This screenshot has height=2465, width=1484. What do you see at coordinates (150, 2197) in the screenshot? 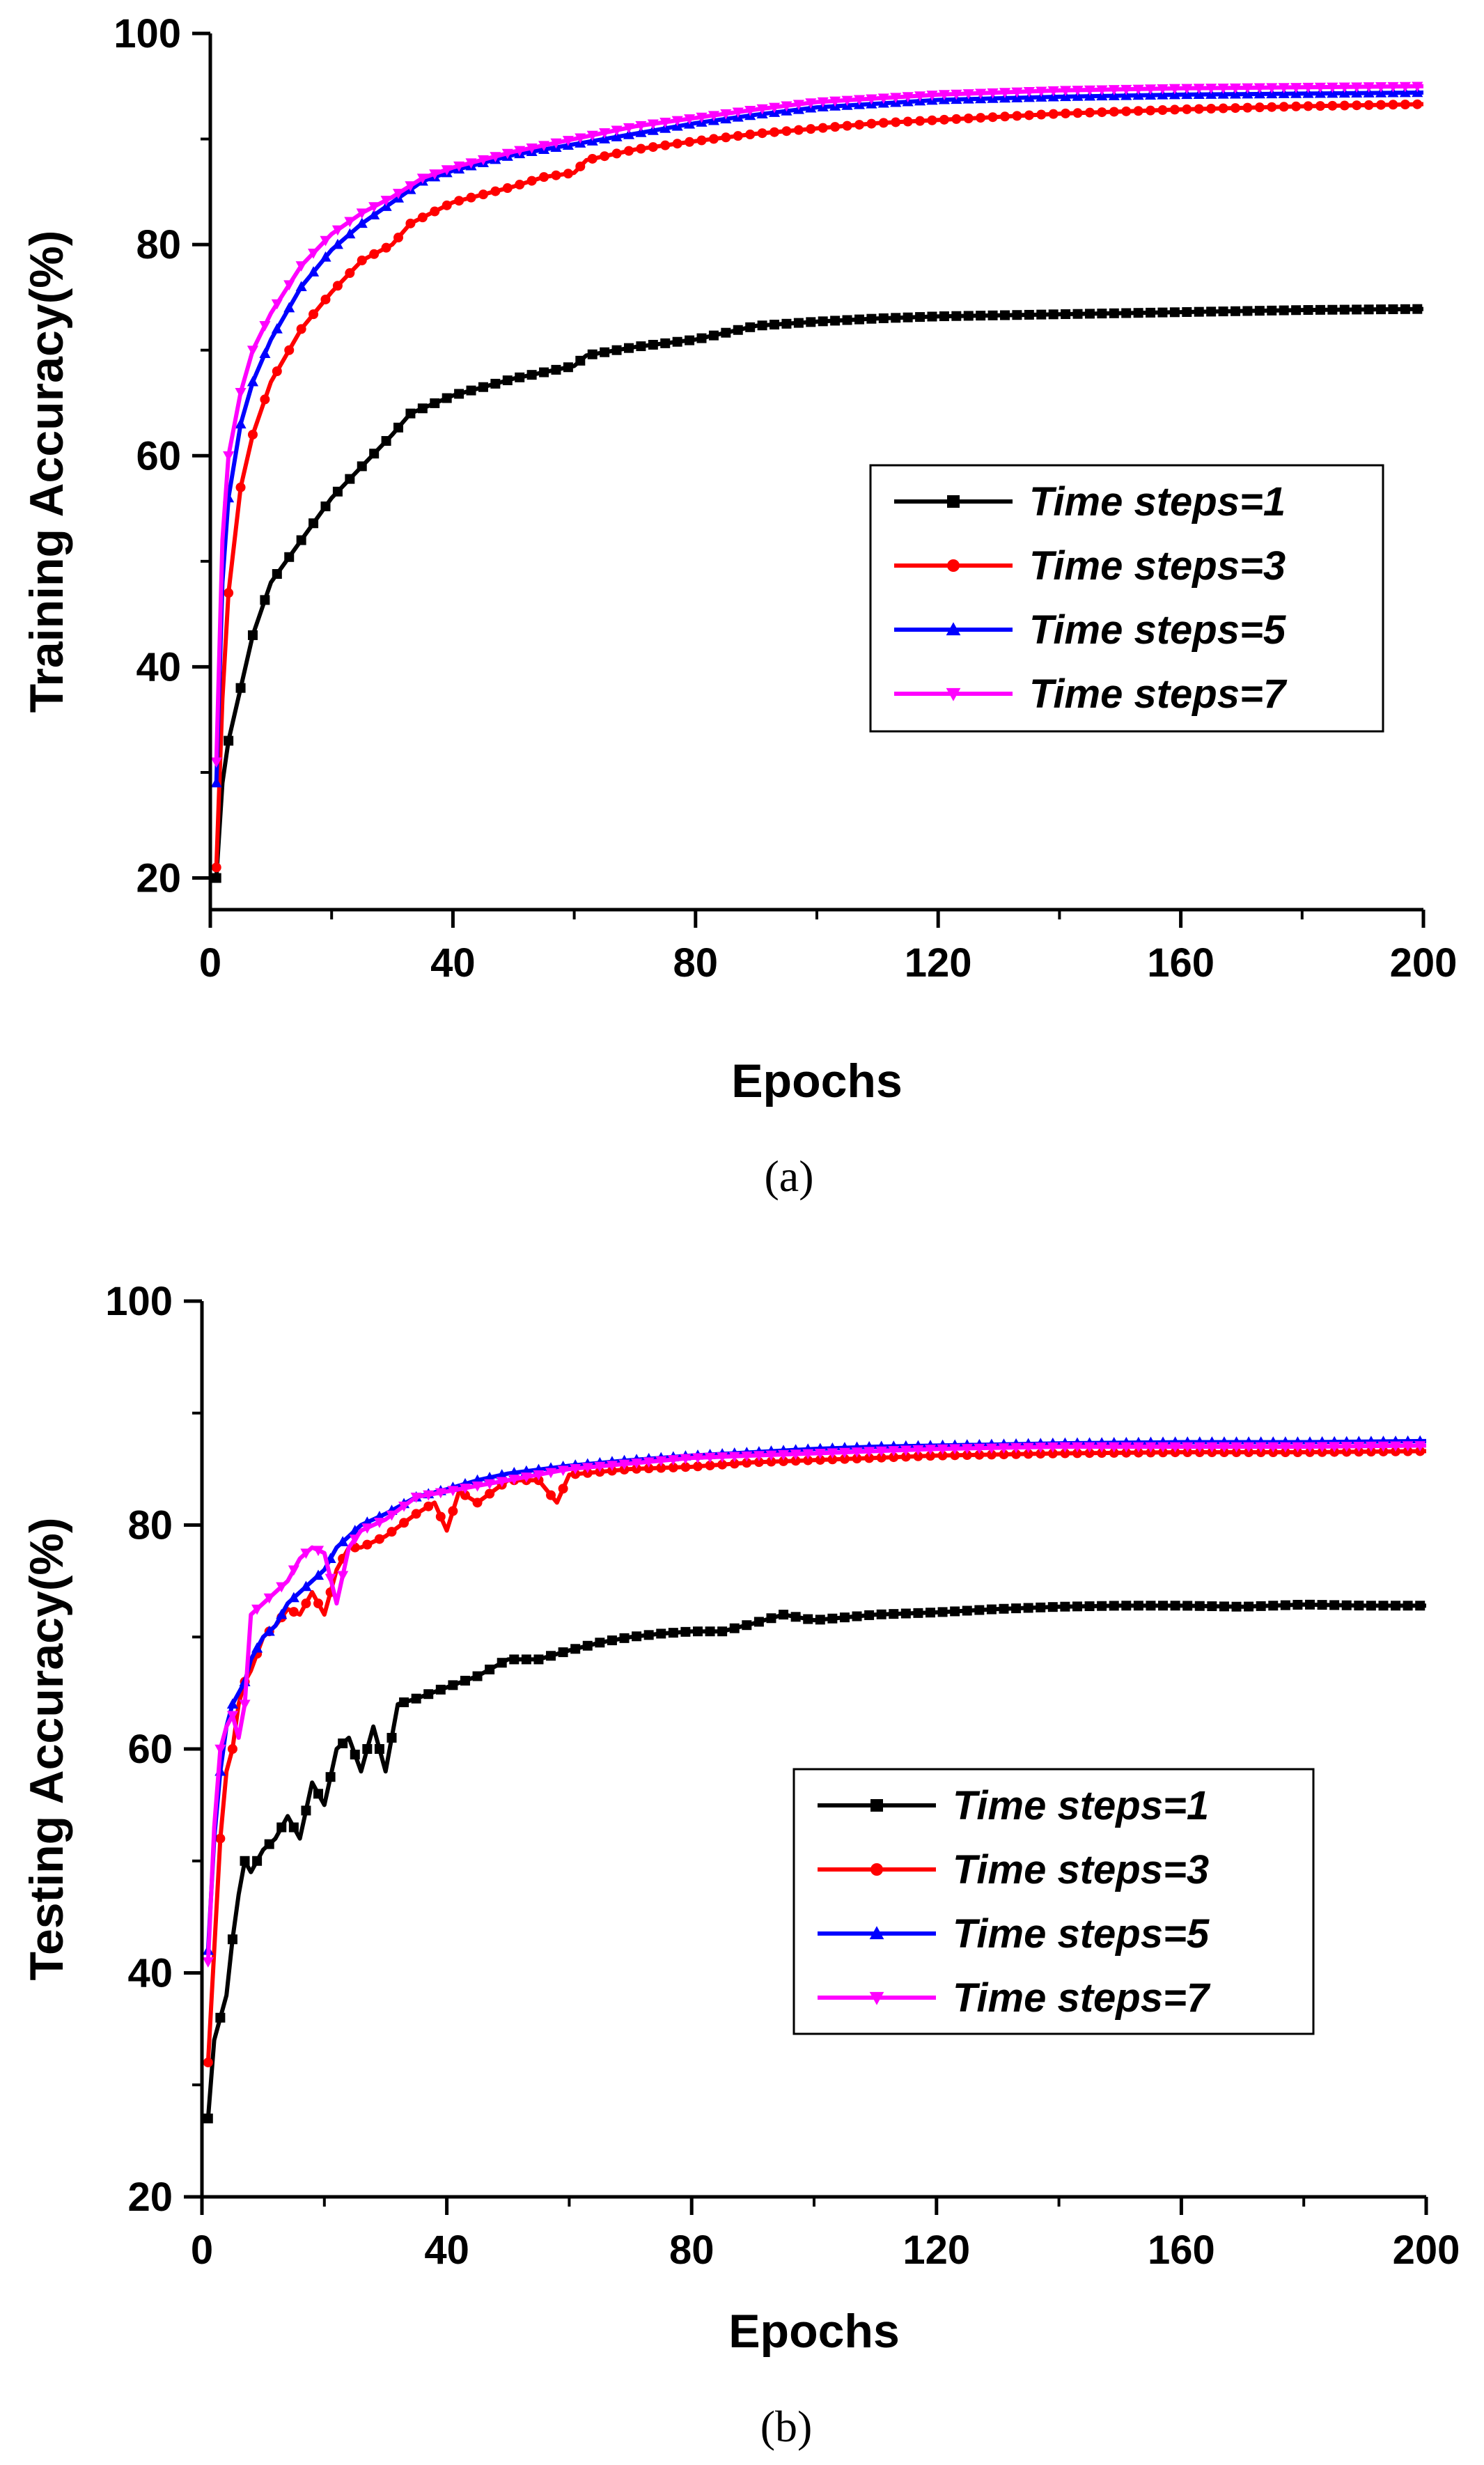
I see `y-tick-label: 20` at bounding box center [150, 2197].